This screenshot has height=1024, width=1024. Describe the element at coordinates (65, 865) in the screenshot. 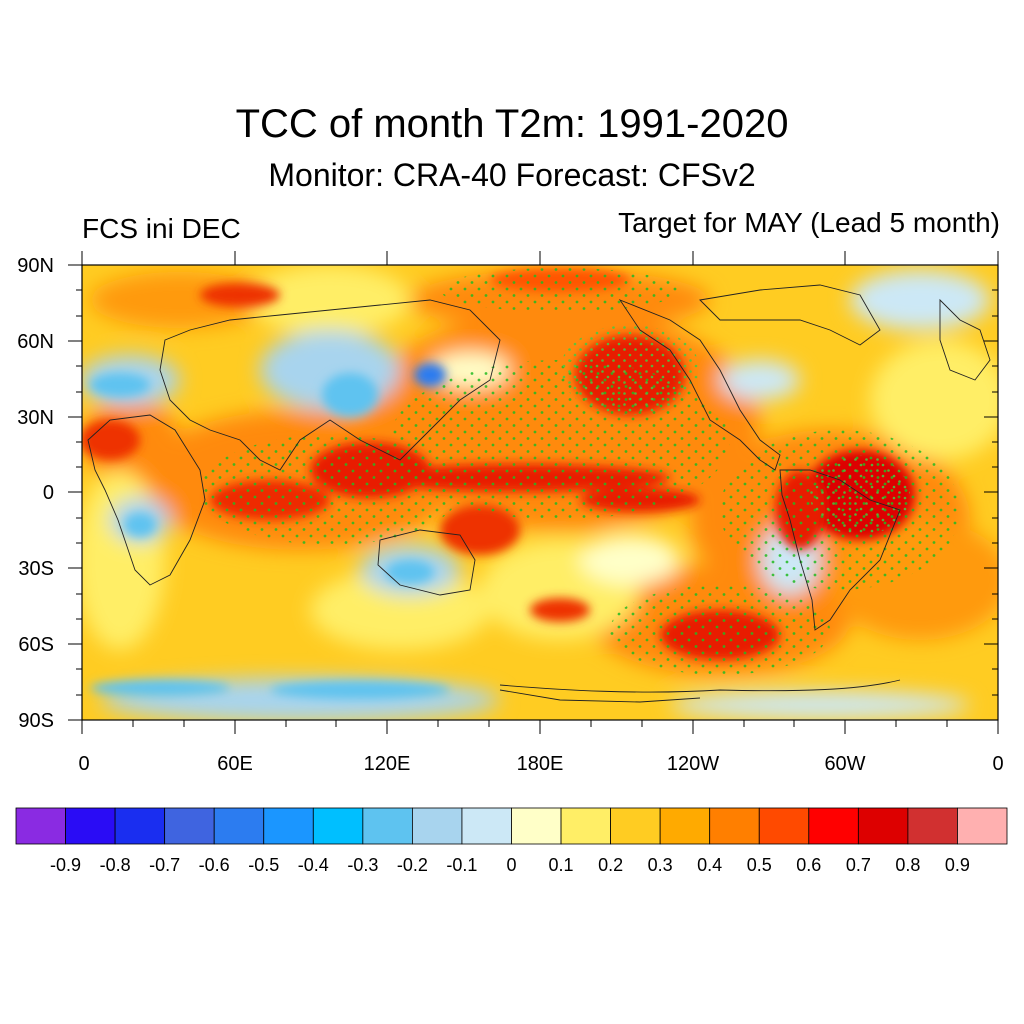

I see `colorbar-label: -0.9` at that location.